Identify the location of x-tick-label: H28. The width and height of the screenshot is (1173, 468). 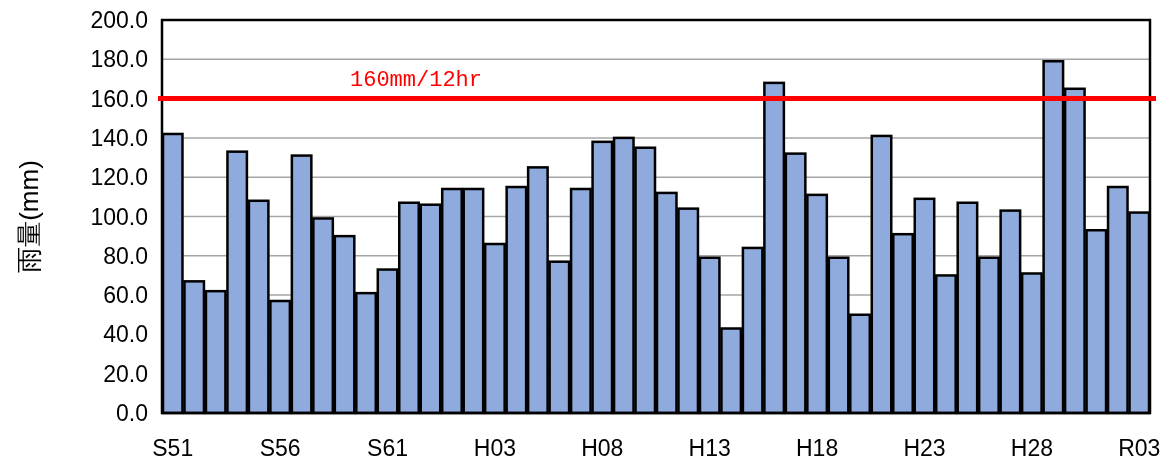
(1031, 448).